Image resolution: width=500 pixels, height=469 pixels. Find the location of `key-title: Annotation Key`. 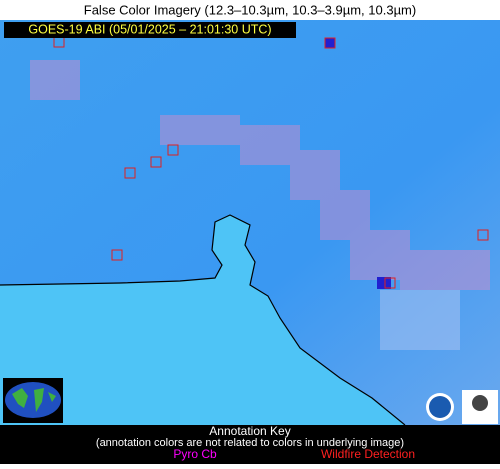

key-title: Annotation Key is located at coordinates (249, 431).